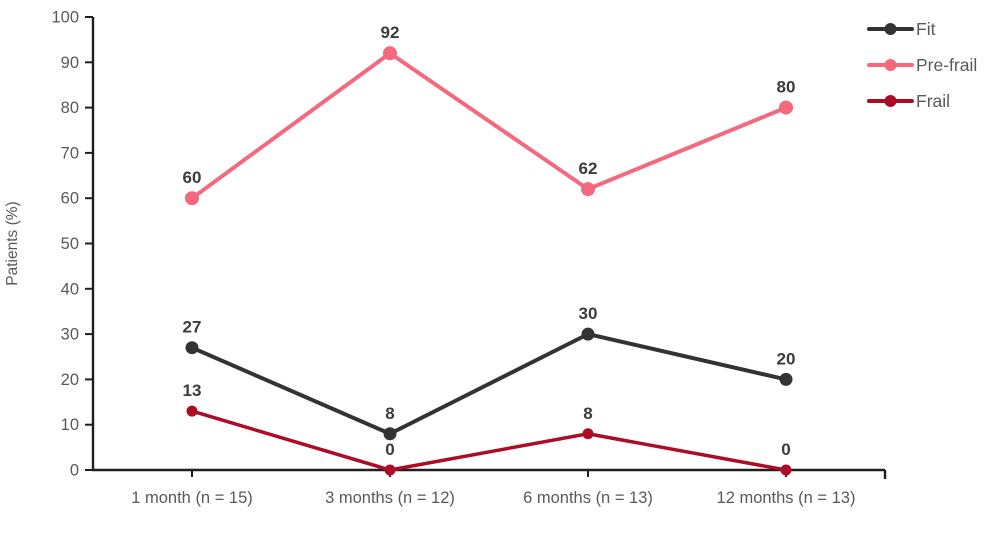 This screenshot has width=1000, height=537. Describe the element at coordinates (70, 335) in the screenshot. I see `y-tick-label: 30` at that location.